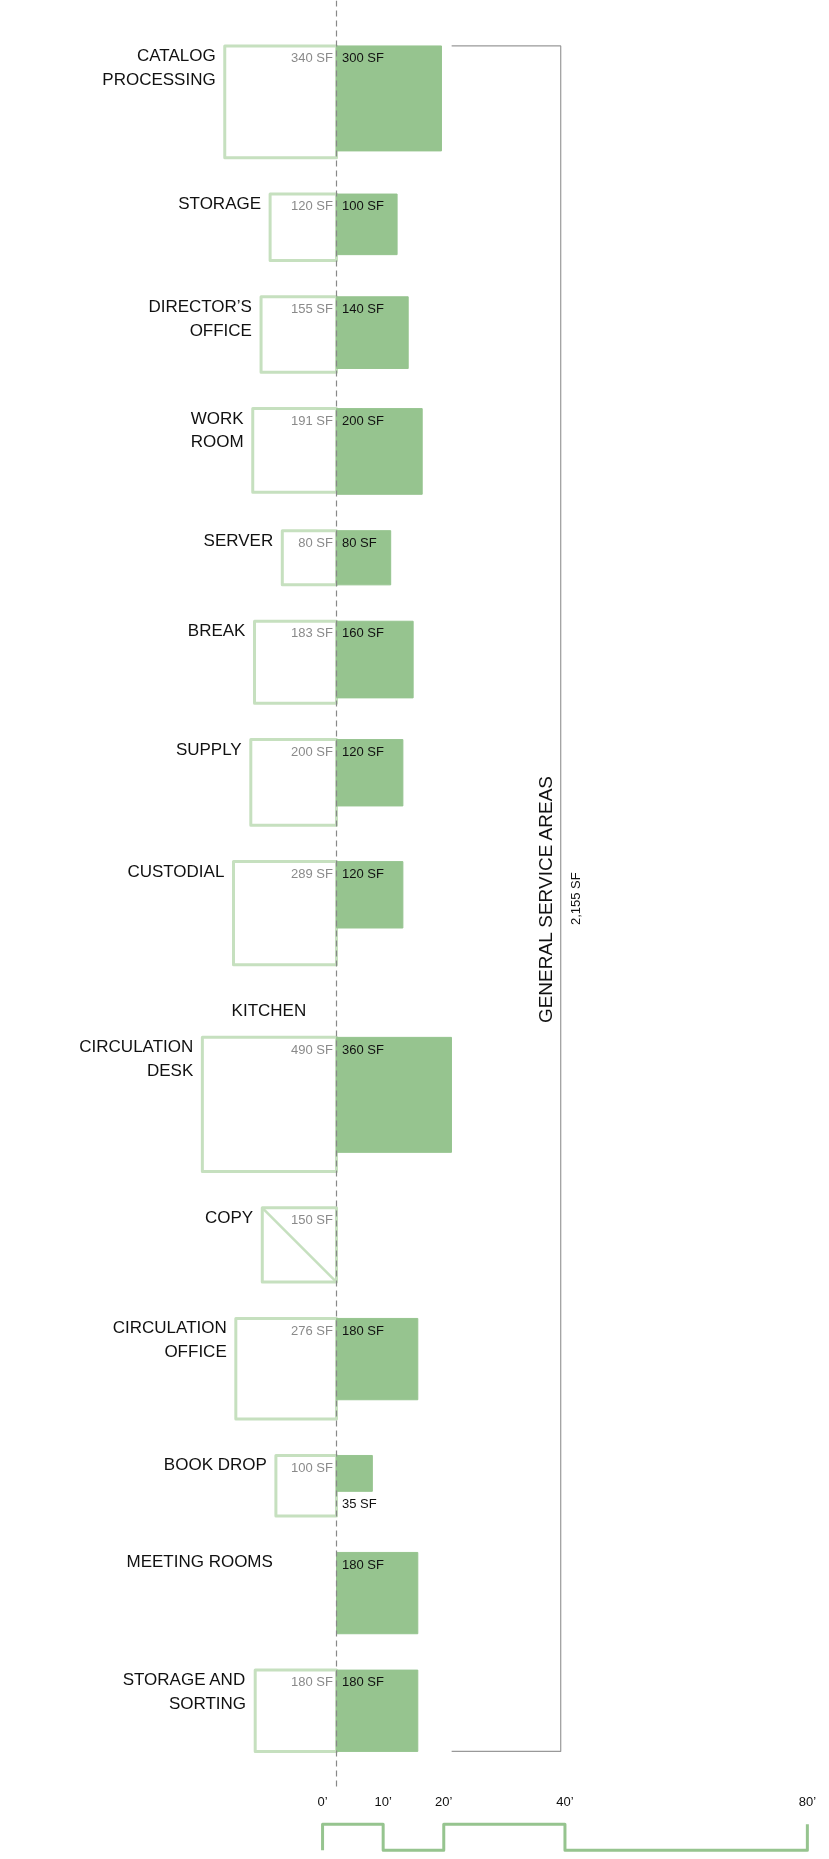  I want to click on category-label: WORK ROOM, so click(217, 430).